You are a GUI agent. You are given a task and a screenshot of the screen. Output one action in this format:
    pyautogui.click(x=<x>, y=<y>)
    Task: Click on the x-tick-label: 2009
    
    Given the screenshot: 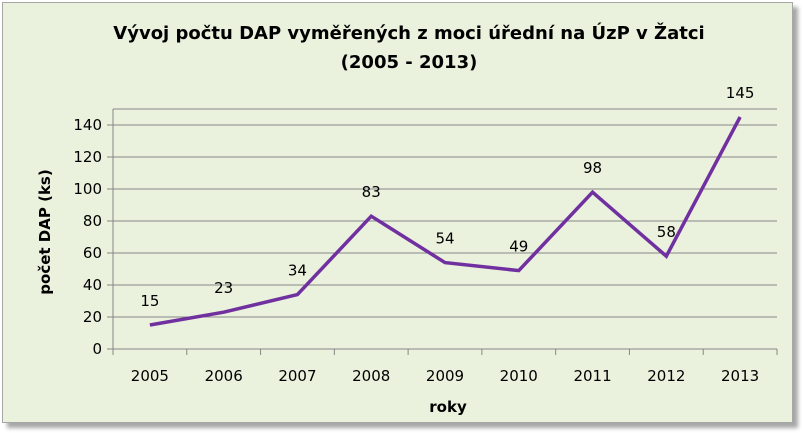 What is the action you would take?
    pyautogui.click(x=445, y=376)
    